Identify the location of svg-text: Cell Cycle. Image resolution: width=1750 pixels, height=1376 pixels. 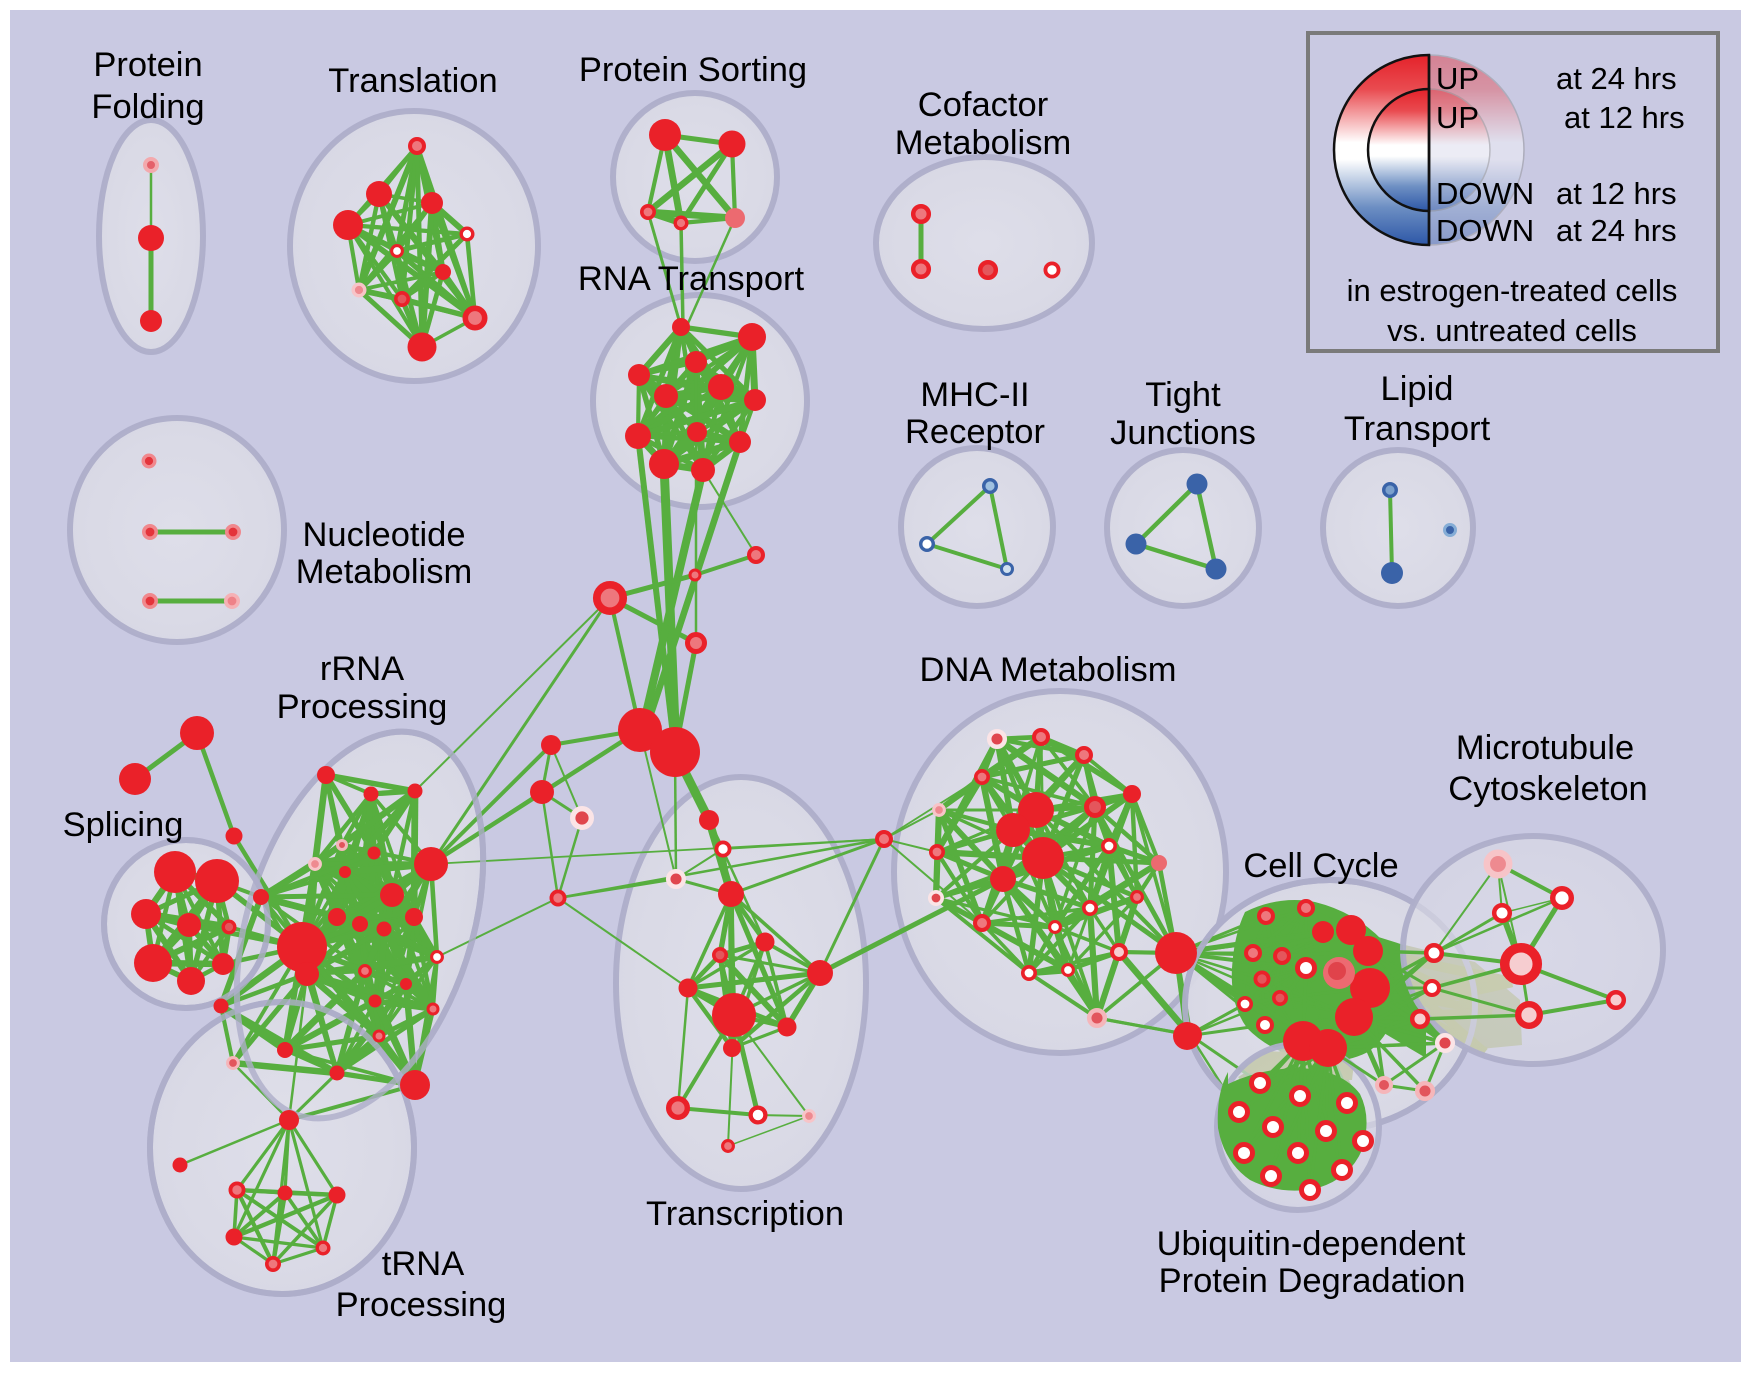
(1320, 866).